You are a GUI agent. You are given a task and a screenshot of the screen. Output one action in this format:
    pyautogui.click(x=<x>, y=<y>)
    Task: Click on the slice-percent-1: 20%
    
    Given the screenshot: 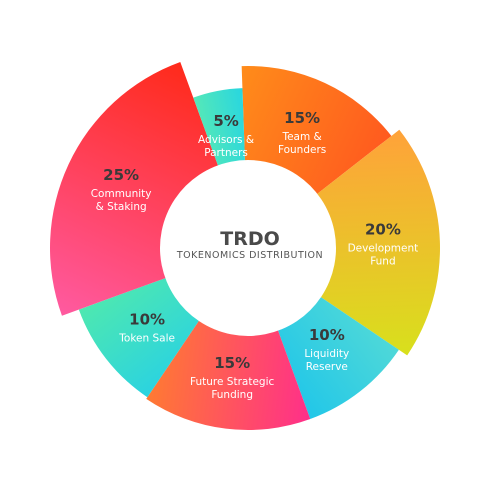 What is the action you would take?
    pyautogui.click(x=383, y=229)
    